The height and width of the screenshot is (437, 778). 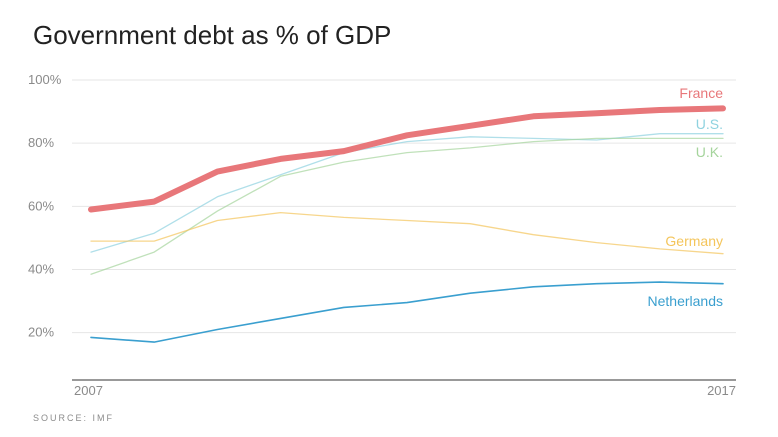 What do you see at coordinates (45, 79) in the screenshot?
I see `y-tick-label: 100%` at bounding box center [45, 79].